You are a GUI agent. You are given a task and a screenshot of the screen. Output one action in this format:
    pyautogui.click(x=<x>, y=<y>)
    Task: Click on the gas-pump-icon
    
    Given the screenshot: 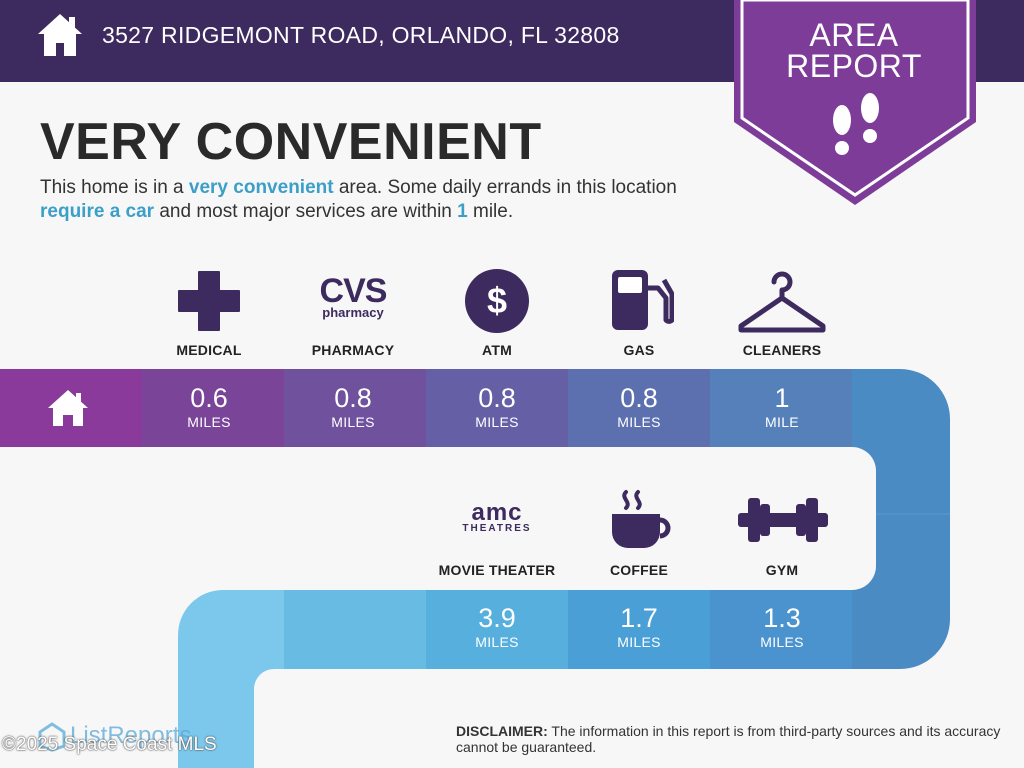 What is the action you would take?
    pyautogui.click(x=643, y=300)
    